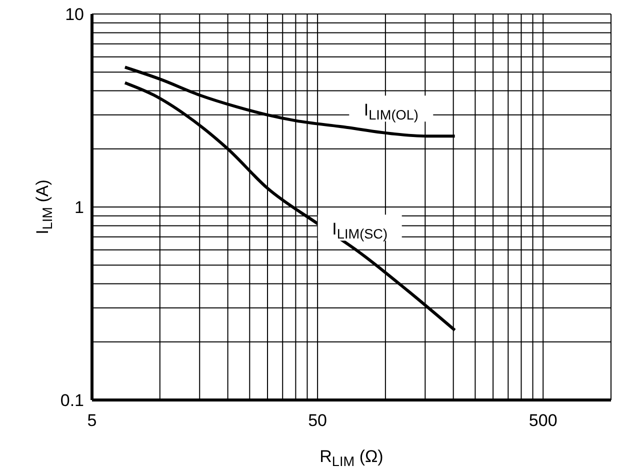 This screenshot has width=629, height=472. Describe the element at coordinates (543, 420) in the screenshot. I see `x-tick-label: 500` at that location.